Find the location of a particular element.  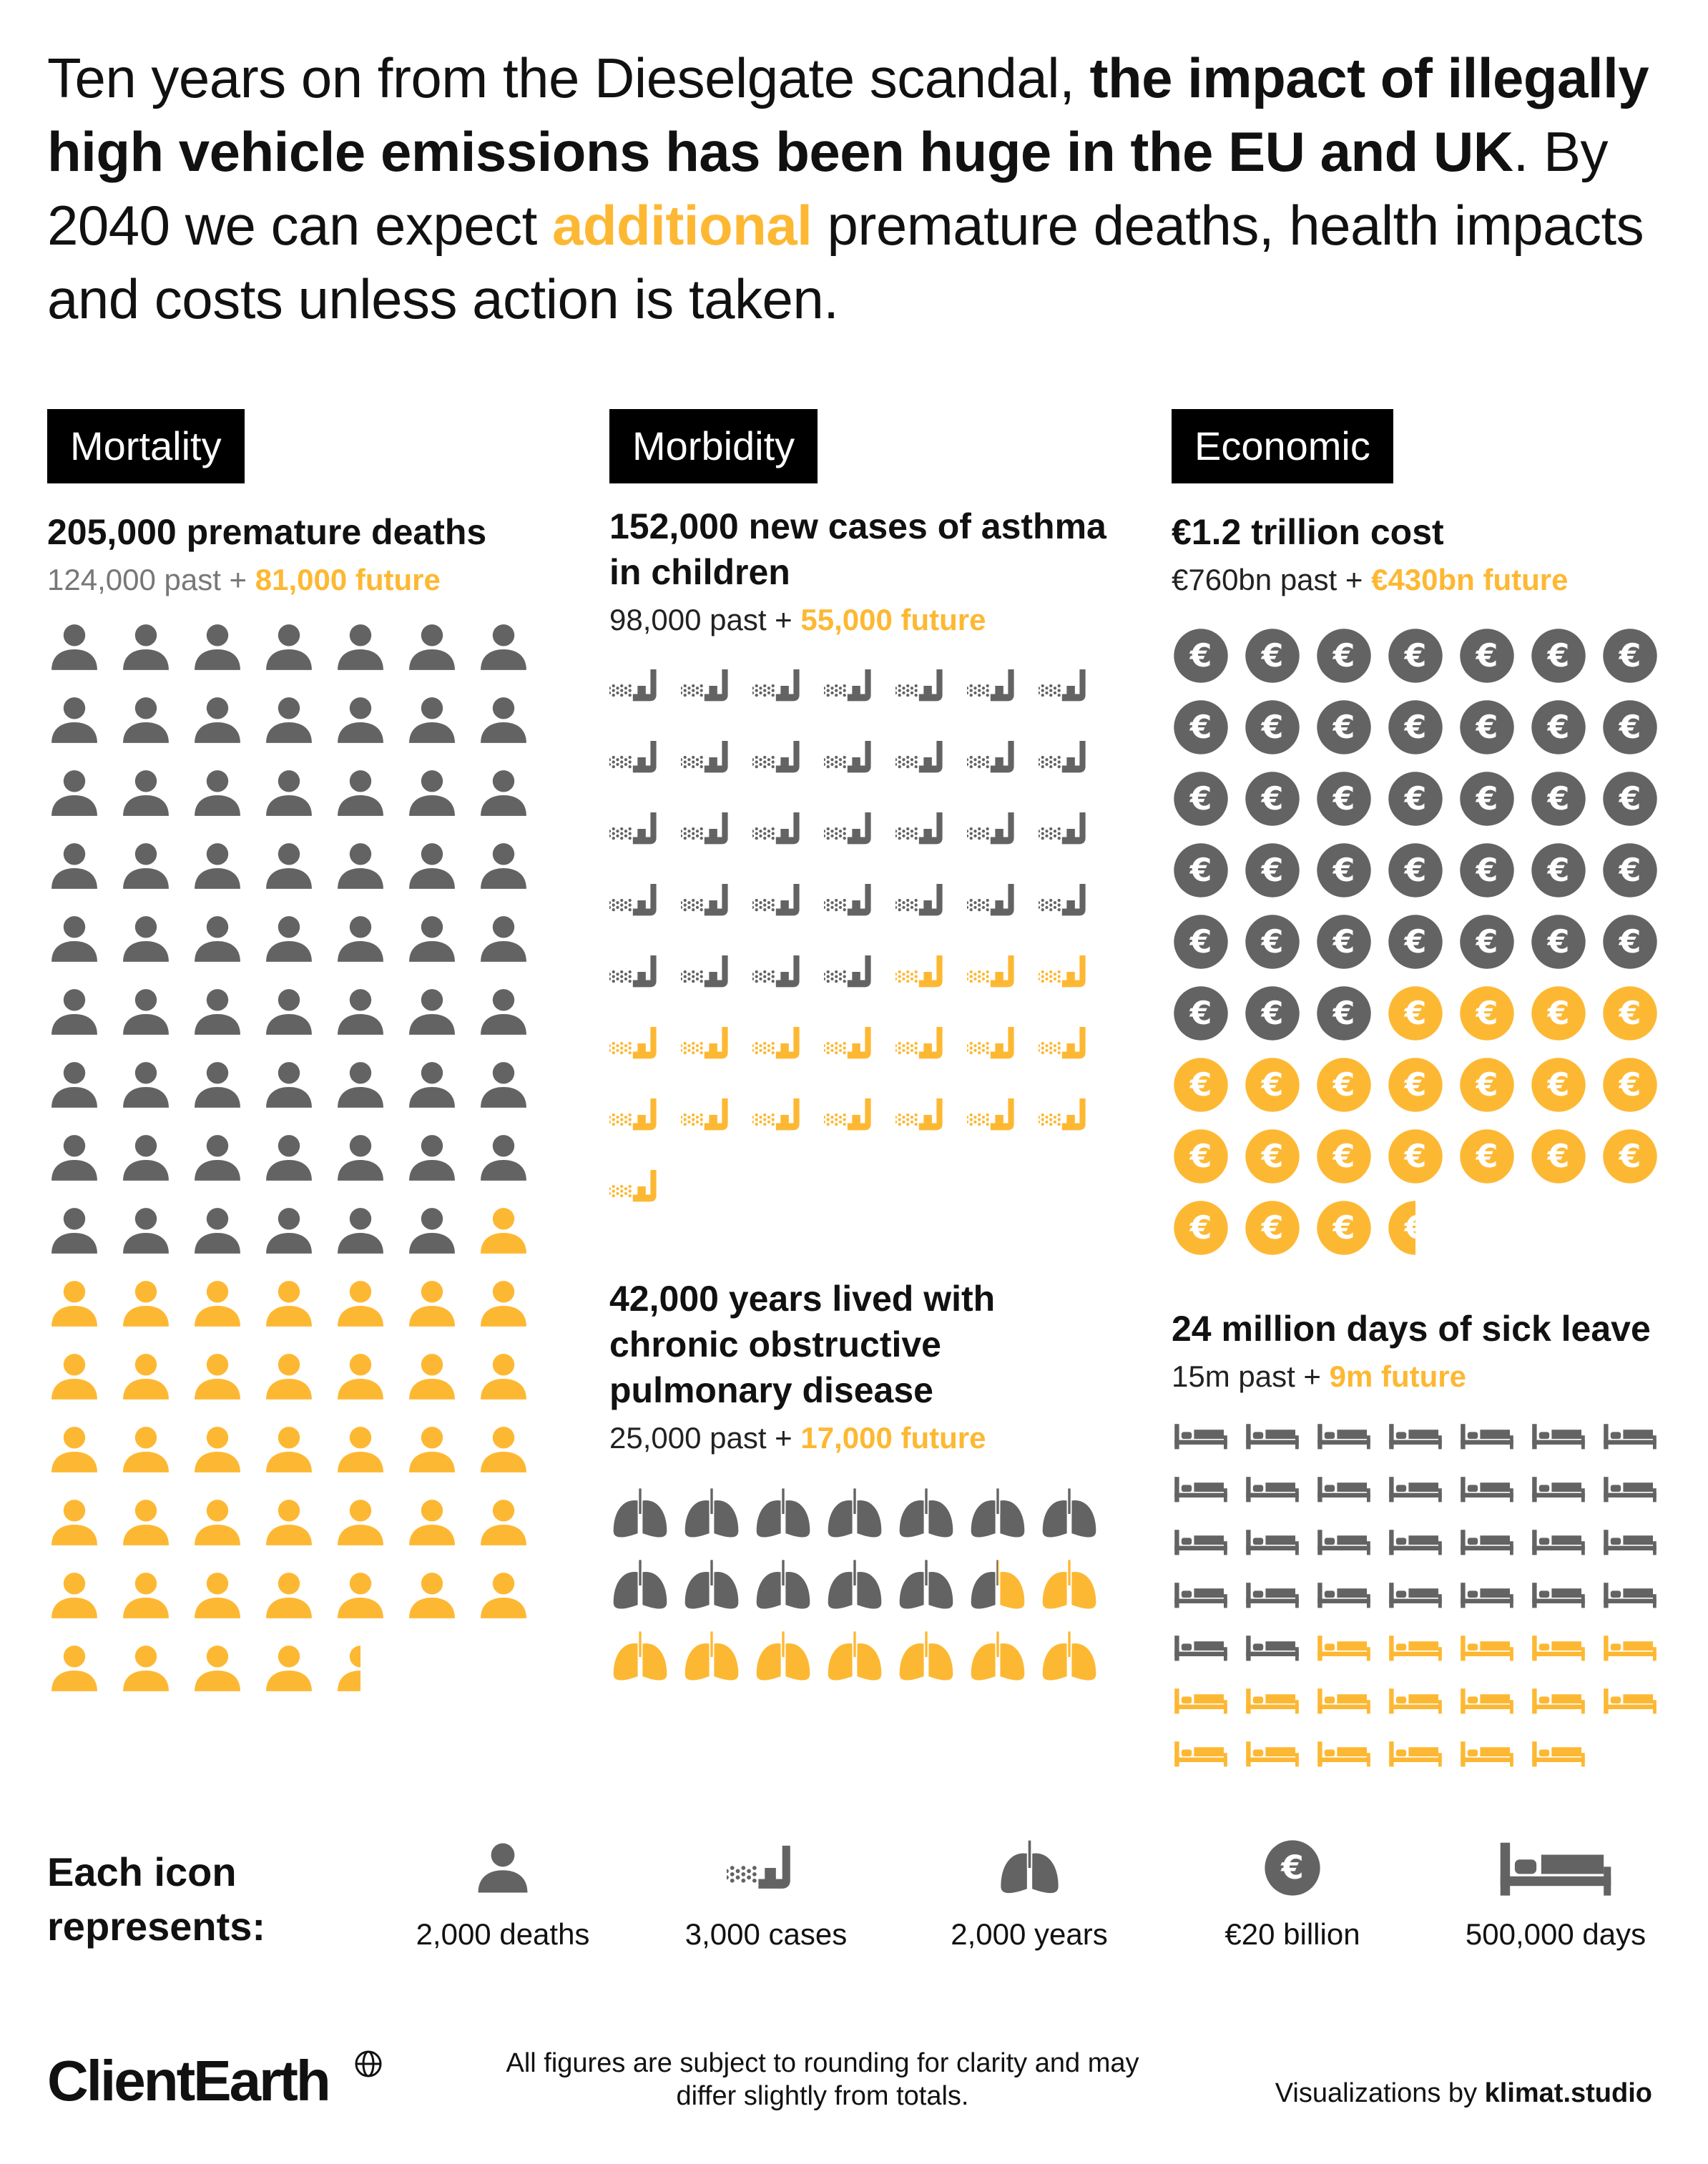

asthma-heading: 152,000 new cases of asthma in children is located at coordinates (857, 549).